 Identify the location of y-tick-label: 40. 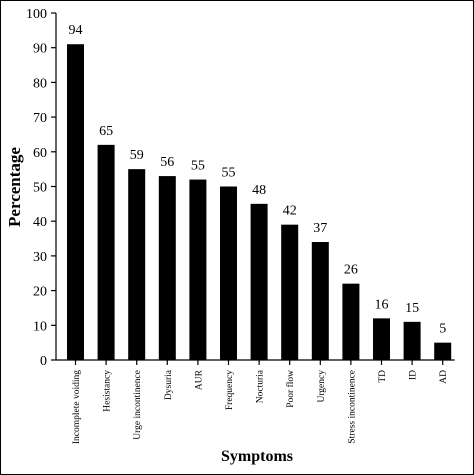
(40, 222).